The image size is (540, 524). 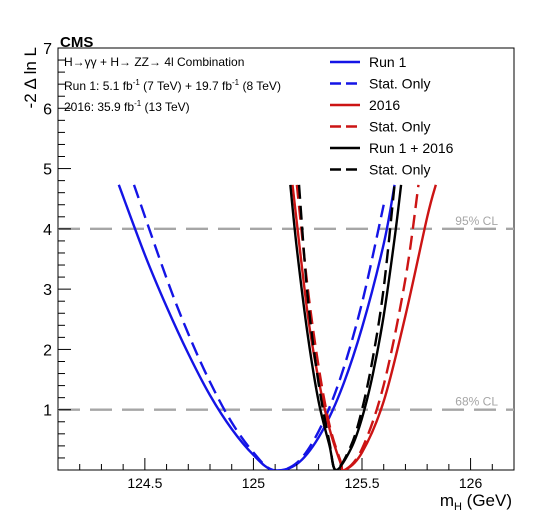 I want to click on series-line-3-stat-only, so click(x=357, y=327).